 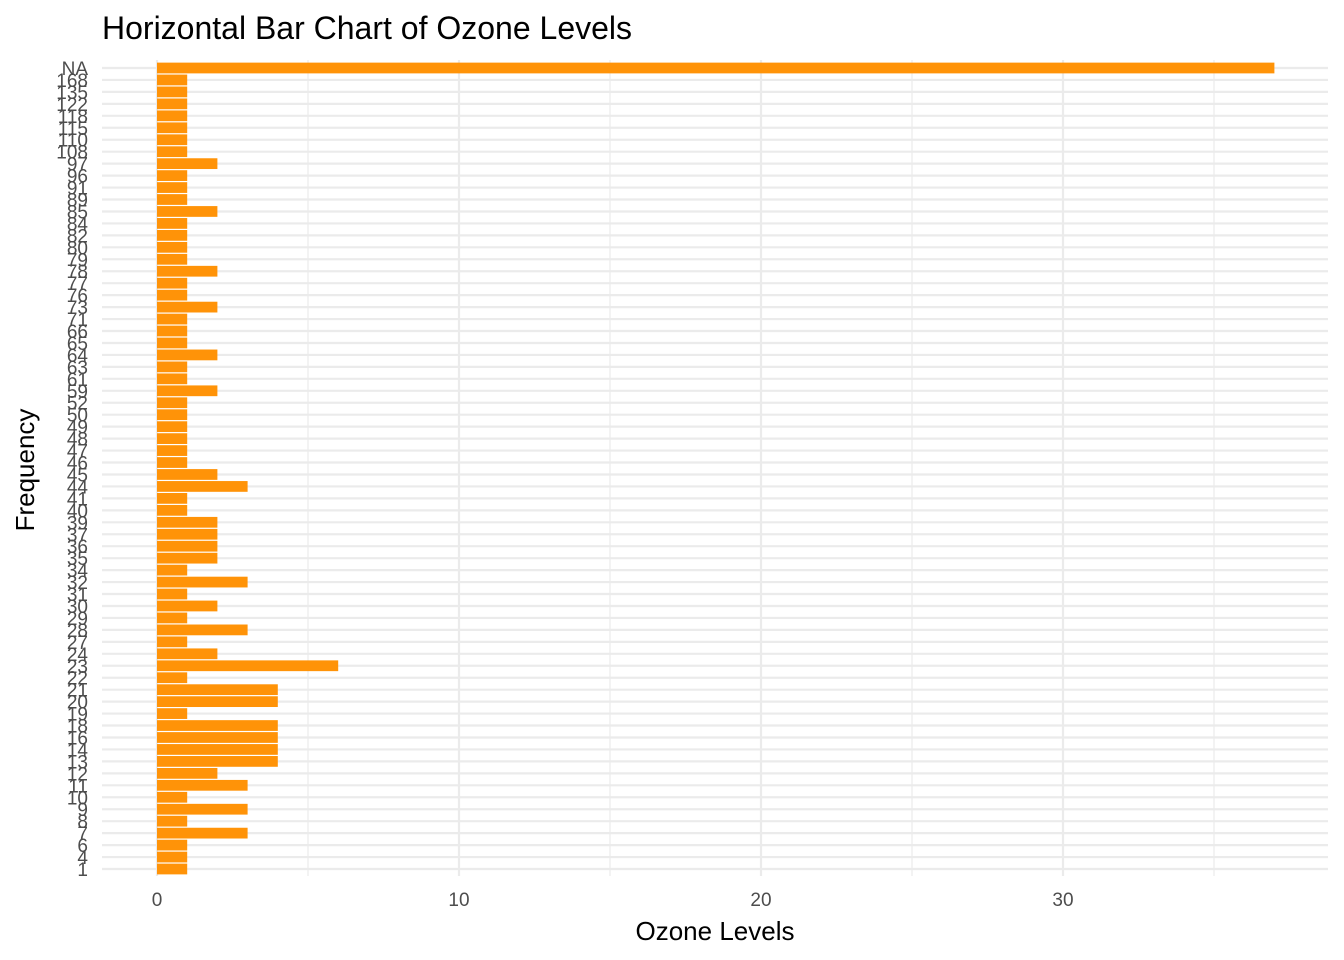 What do you see at coordinates (82, 834) in the screenshot?
I see `category-label: 7` at bounding box center [82, 834].